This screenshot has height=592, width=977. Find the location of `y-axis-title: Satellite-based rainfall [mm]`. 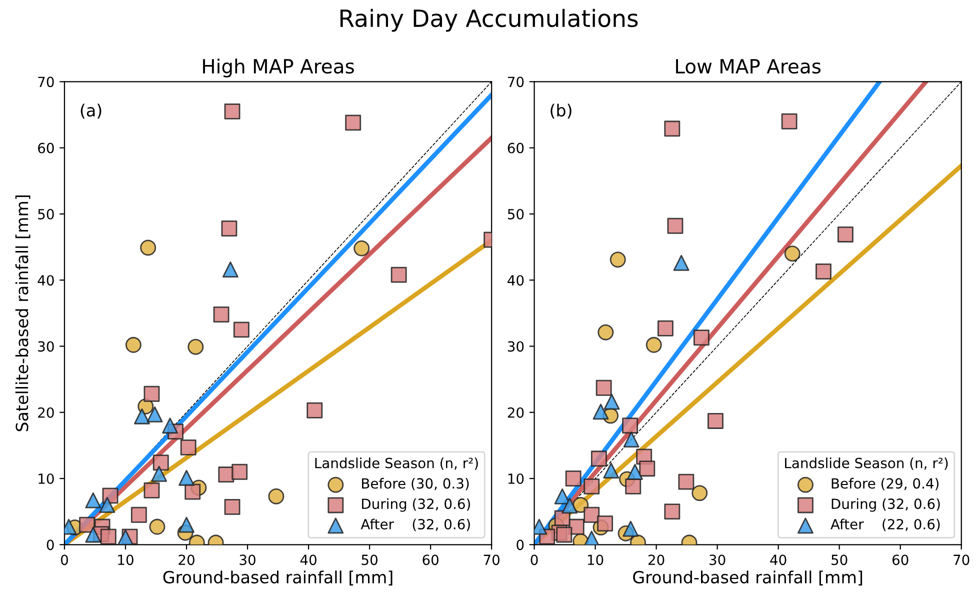

y-axis-title: Satellite-based rainfall [mm] is located at coordinates (22, 313).